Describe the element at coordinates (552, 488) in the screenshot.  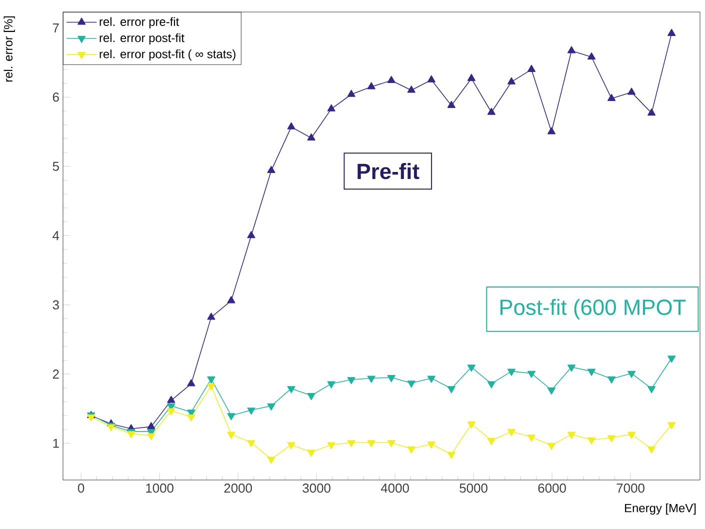
I see `x-tick-label: 6000` at that location.